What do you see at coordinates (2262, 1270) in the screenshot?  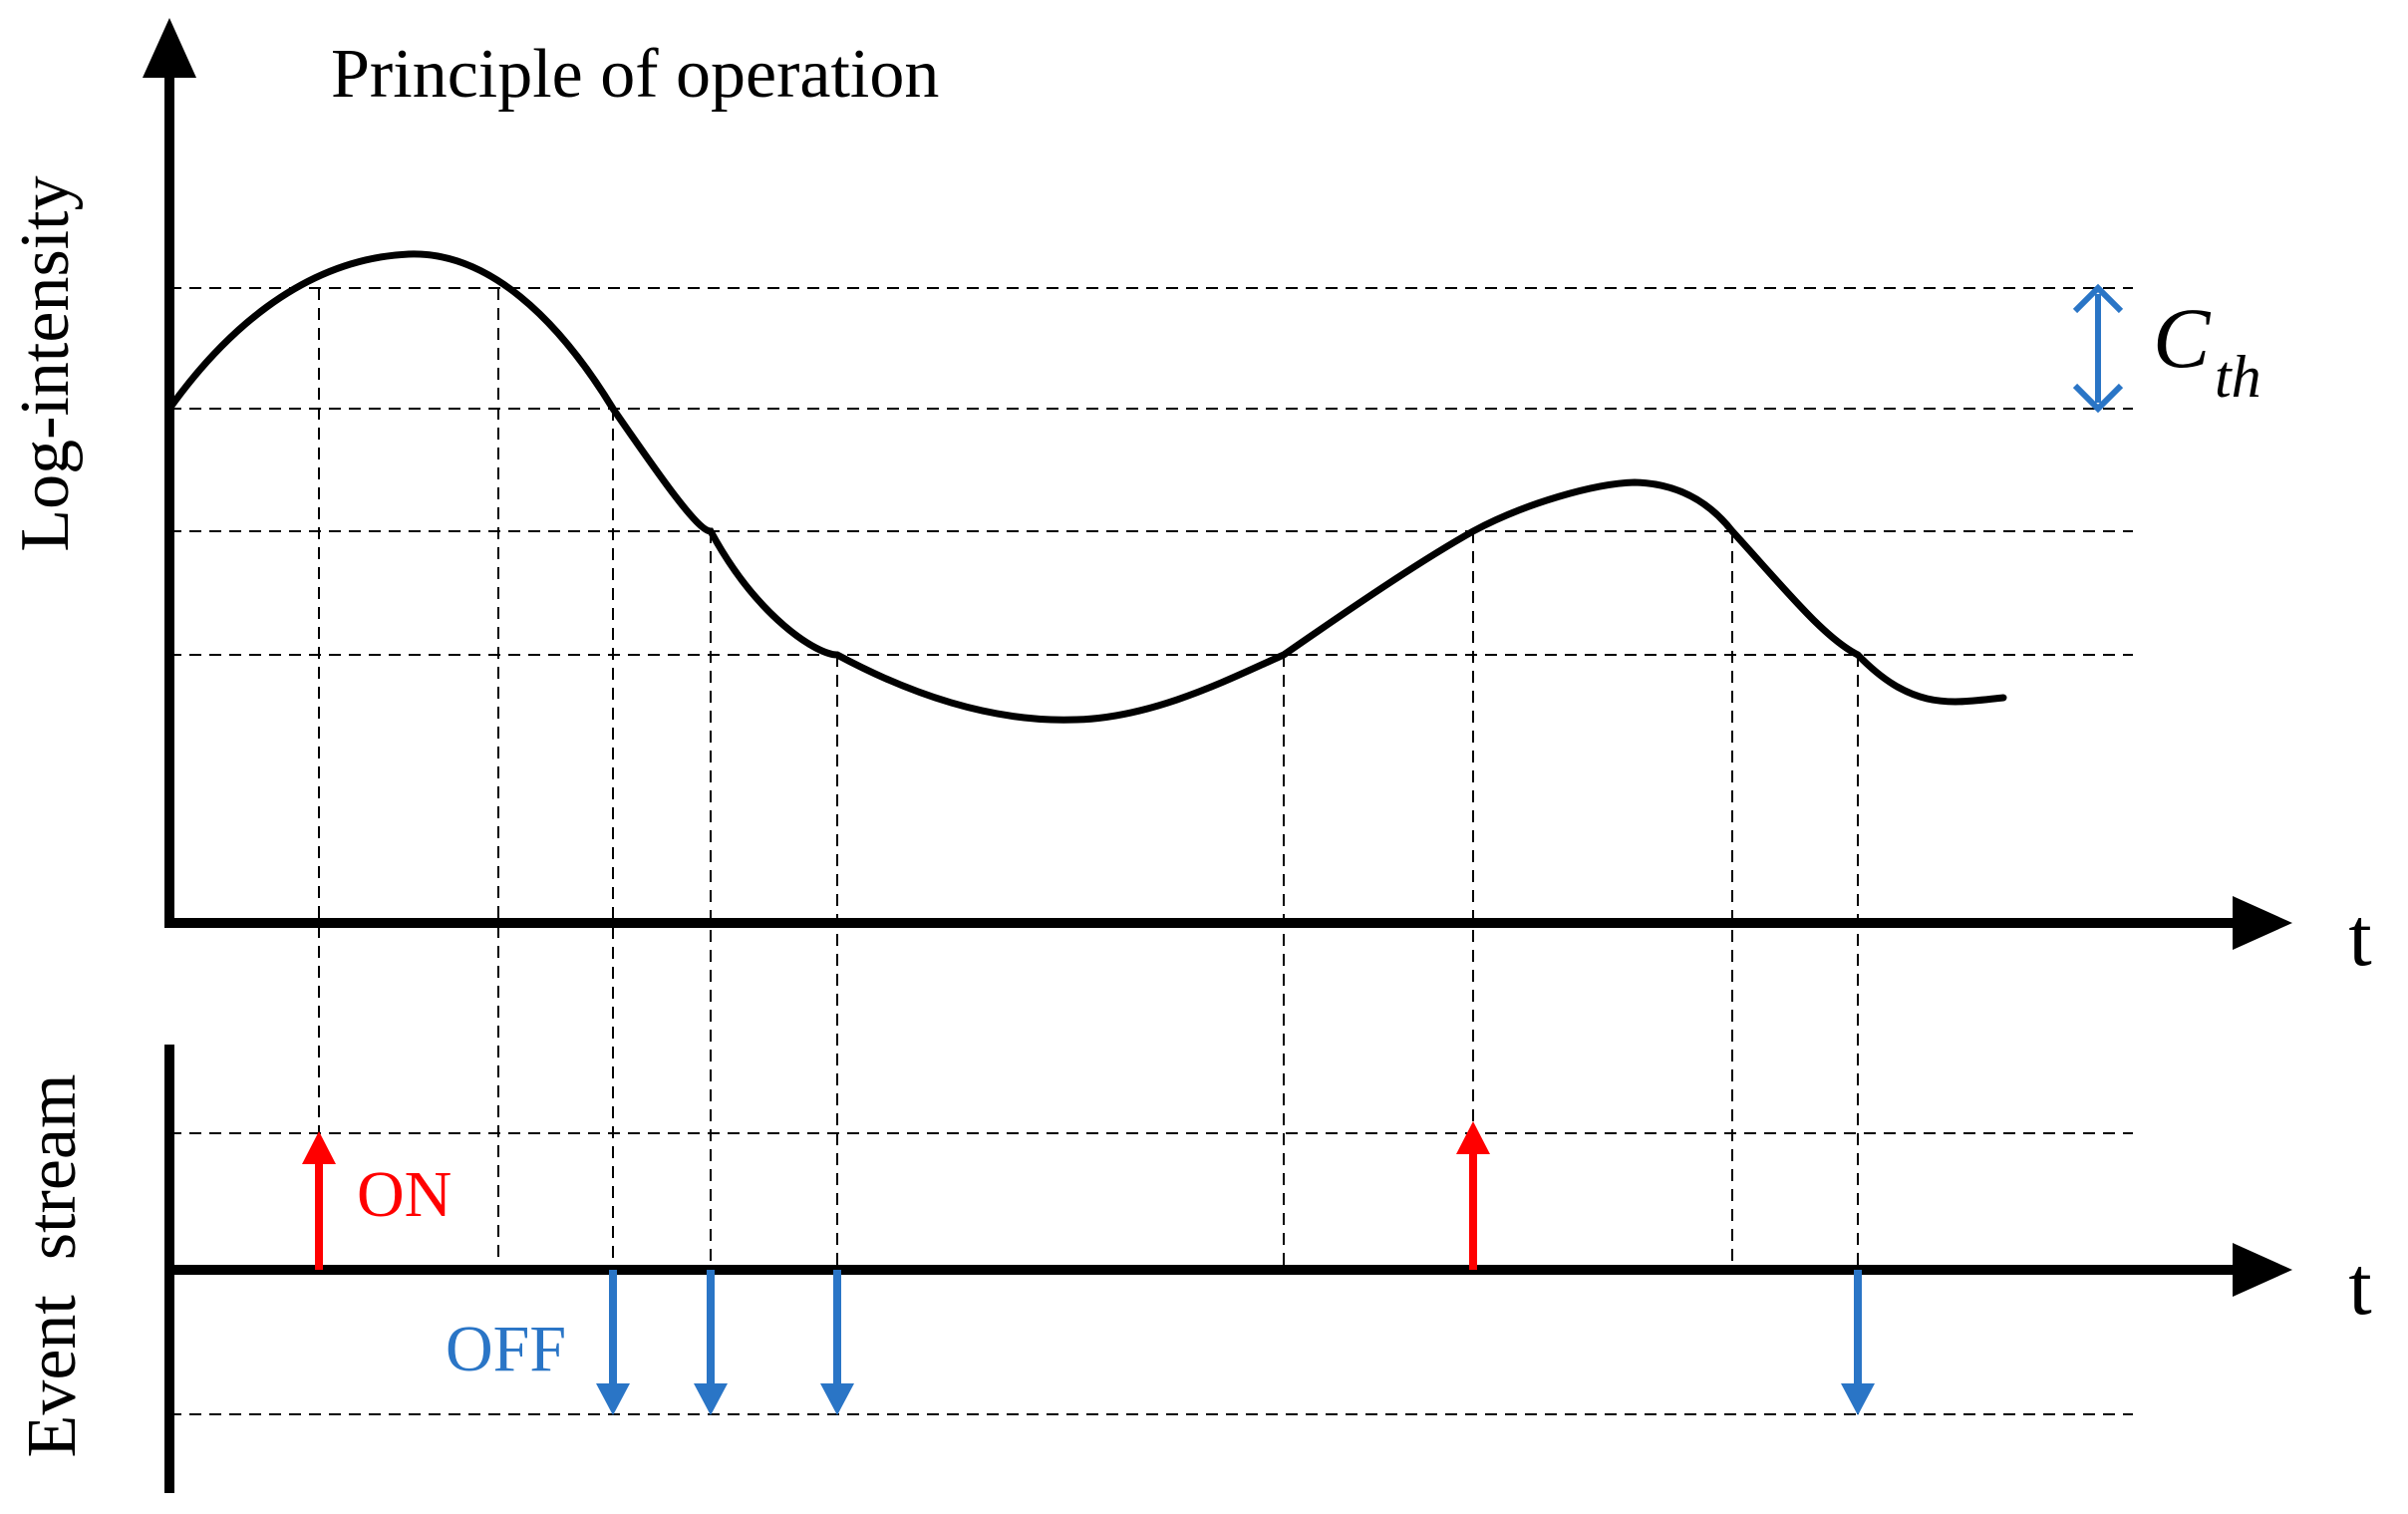 I see `bottom-x-axis-arrowhead` at bounding box center [2262, 1270].